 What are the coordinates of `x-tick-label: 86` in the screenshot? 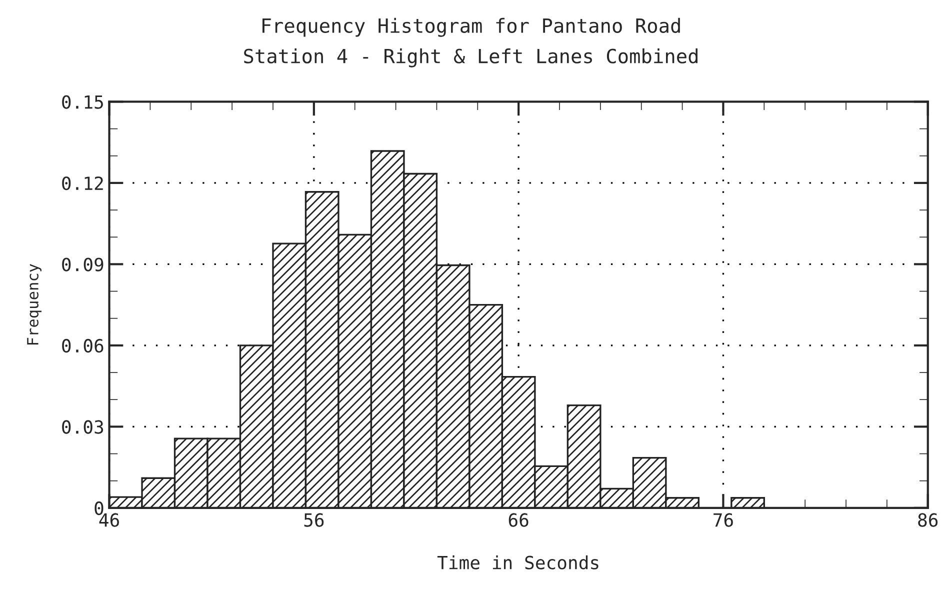 It's located at (928, 520).